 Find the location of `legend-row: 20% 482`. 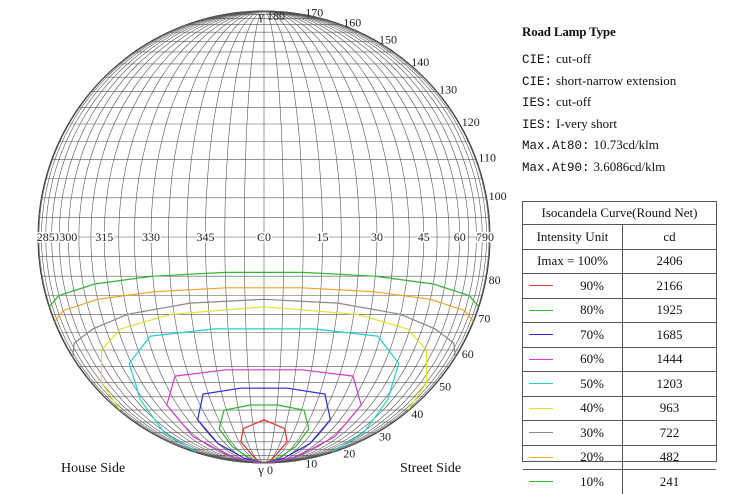

legend-row: 20% 482 is located at coordinates (619, 457).